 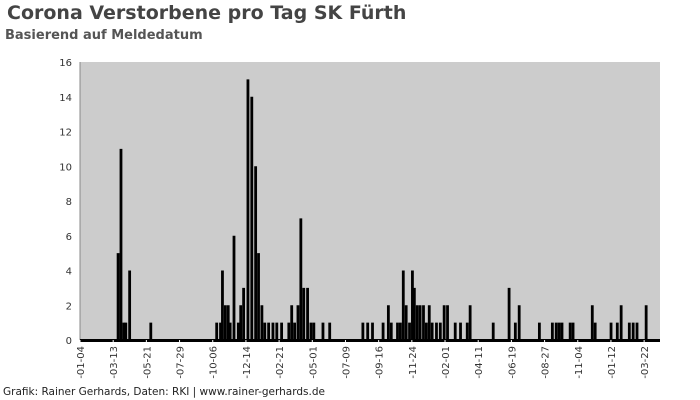 I want to click on x-tick-label: -07-09, so click(x=346, y=362).